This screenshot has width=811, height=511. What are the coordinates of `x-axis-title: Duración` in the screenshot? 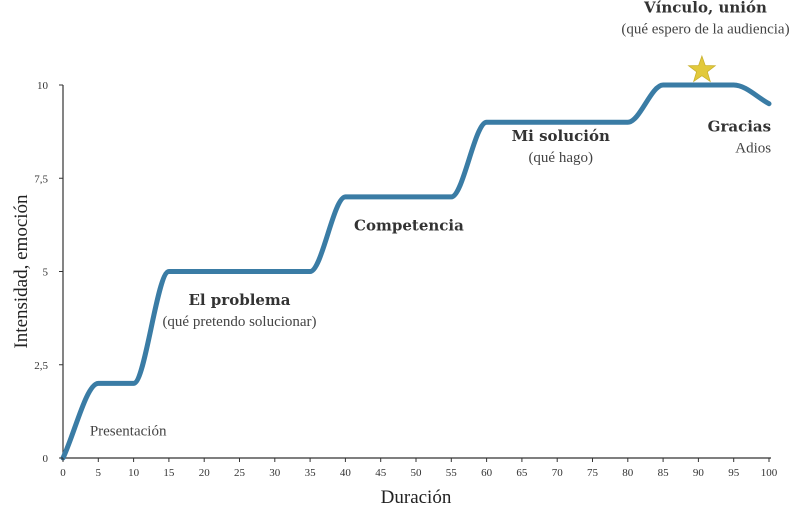 It's located at (416, 497).